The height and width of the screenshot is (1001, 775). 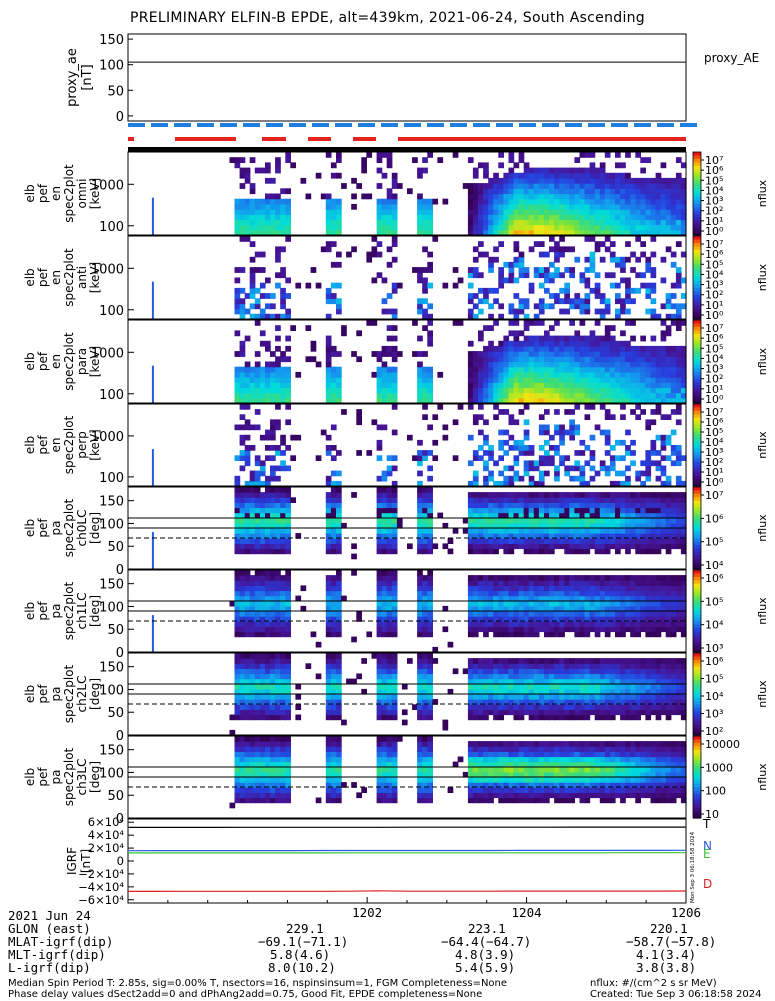 I want to click on status-bar-red, so click(x=364, y=139).